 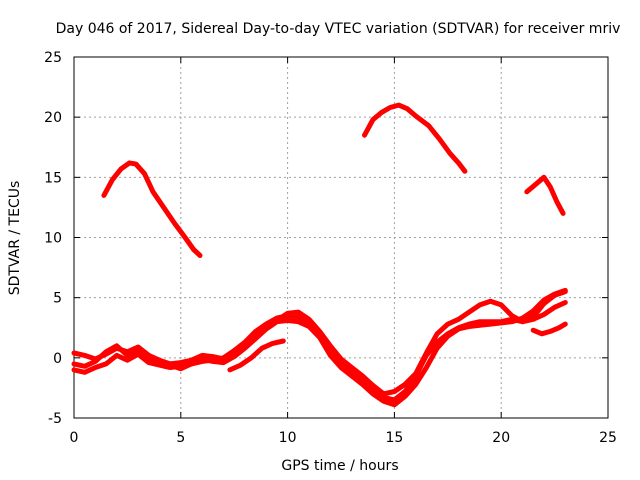 I want to click on y-tick-label-5: 20, so click(x=53, y=118).